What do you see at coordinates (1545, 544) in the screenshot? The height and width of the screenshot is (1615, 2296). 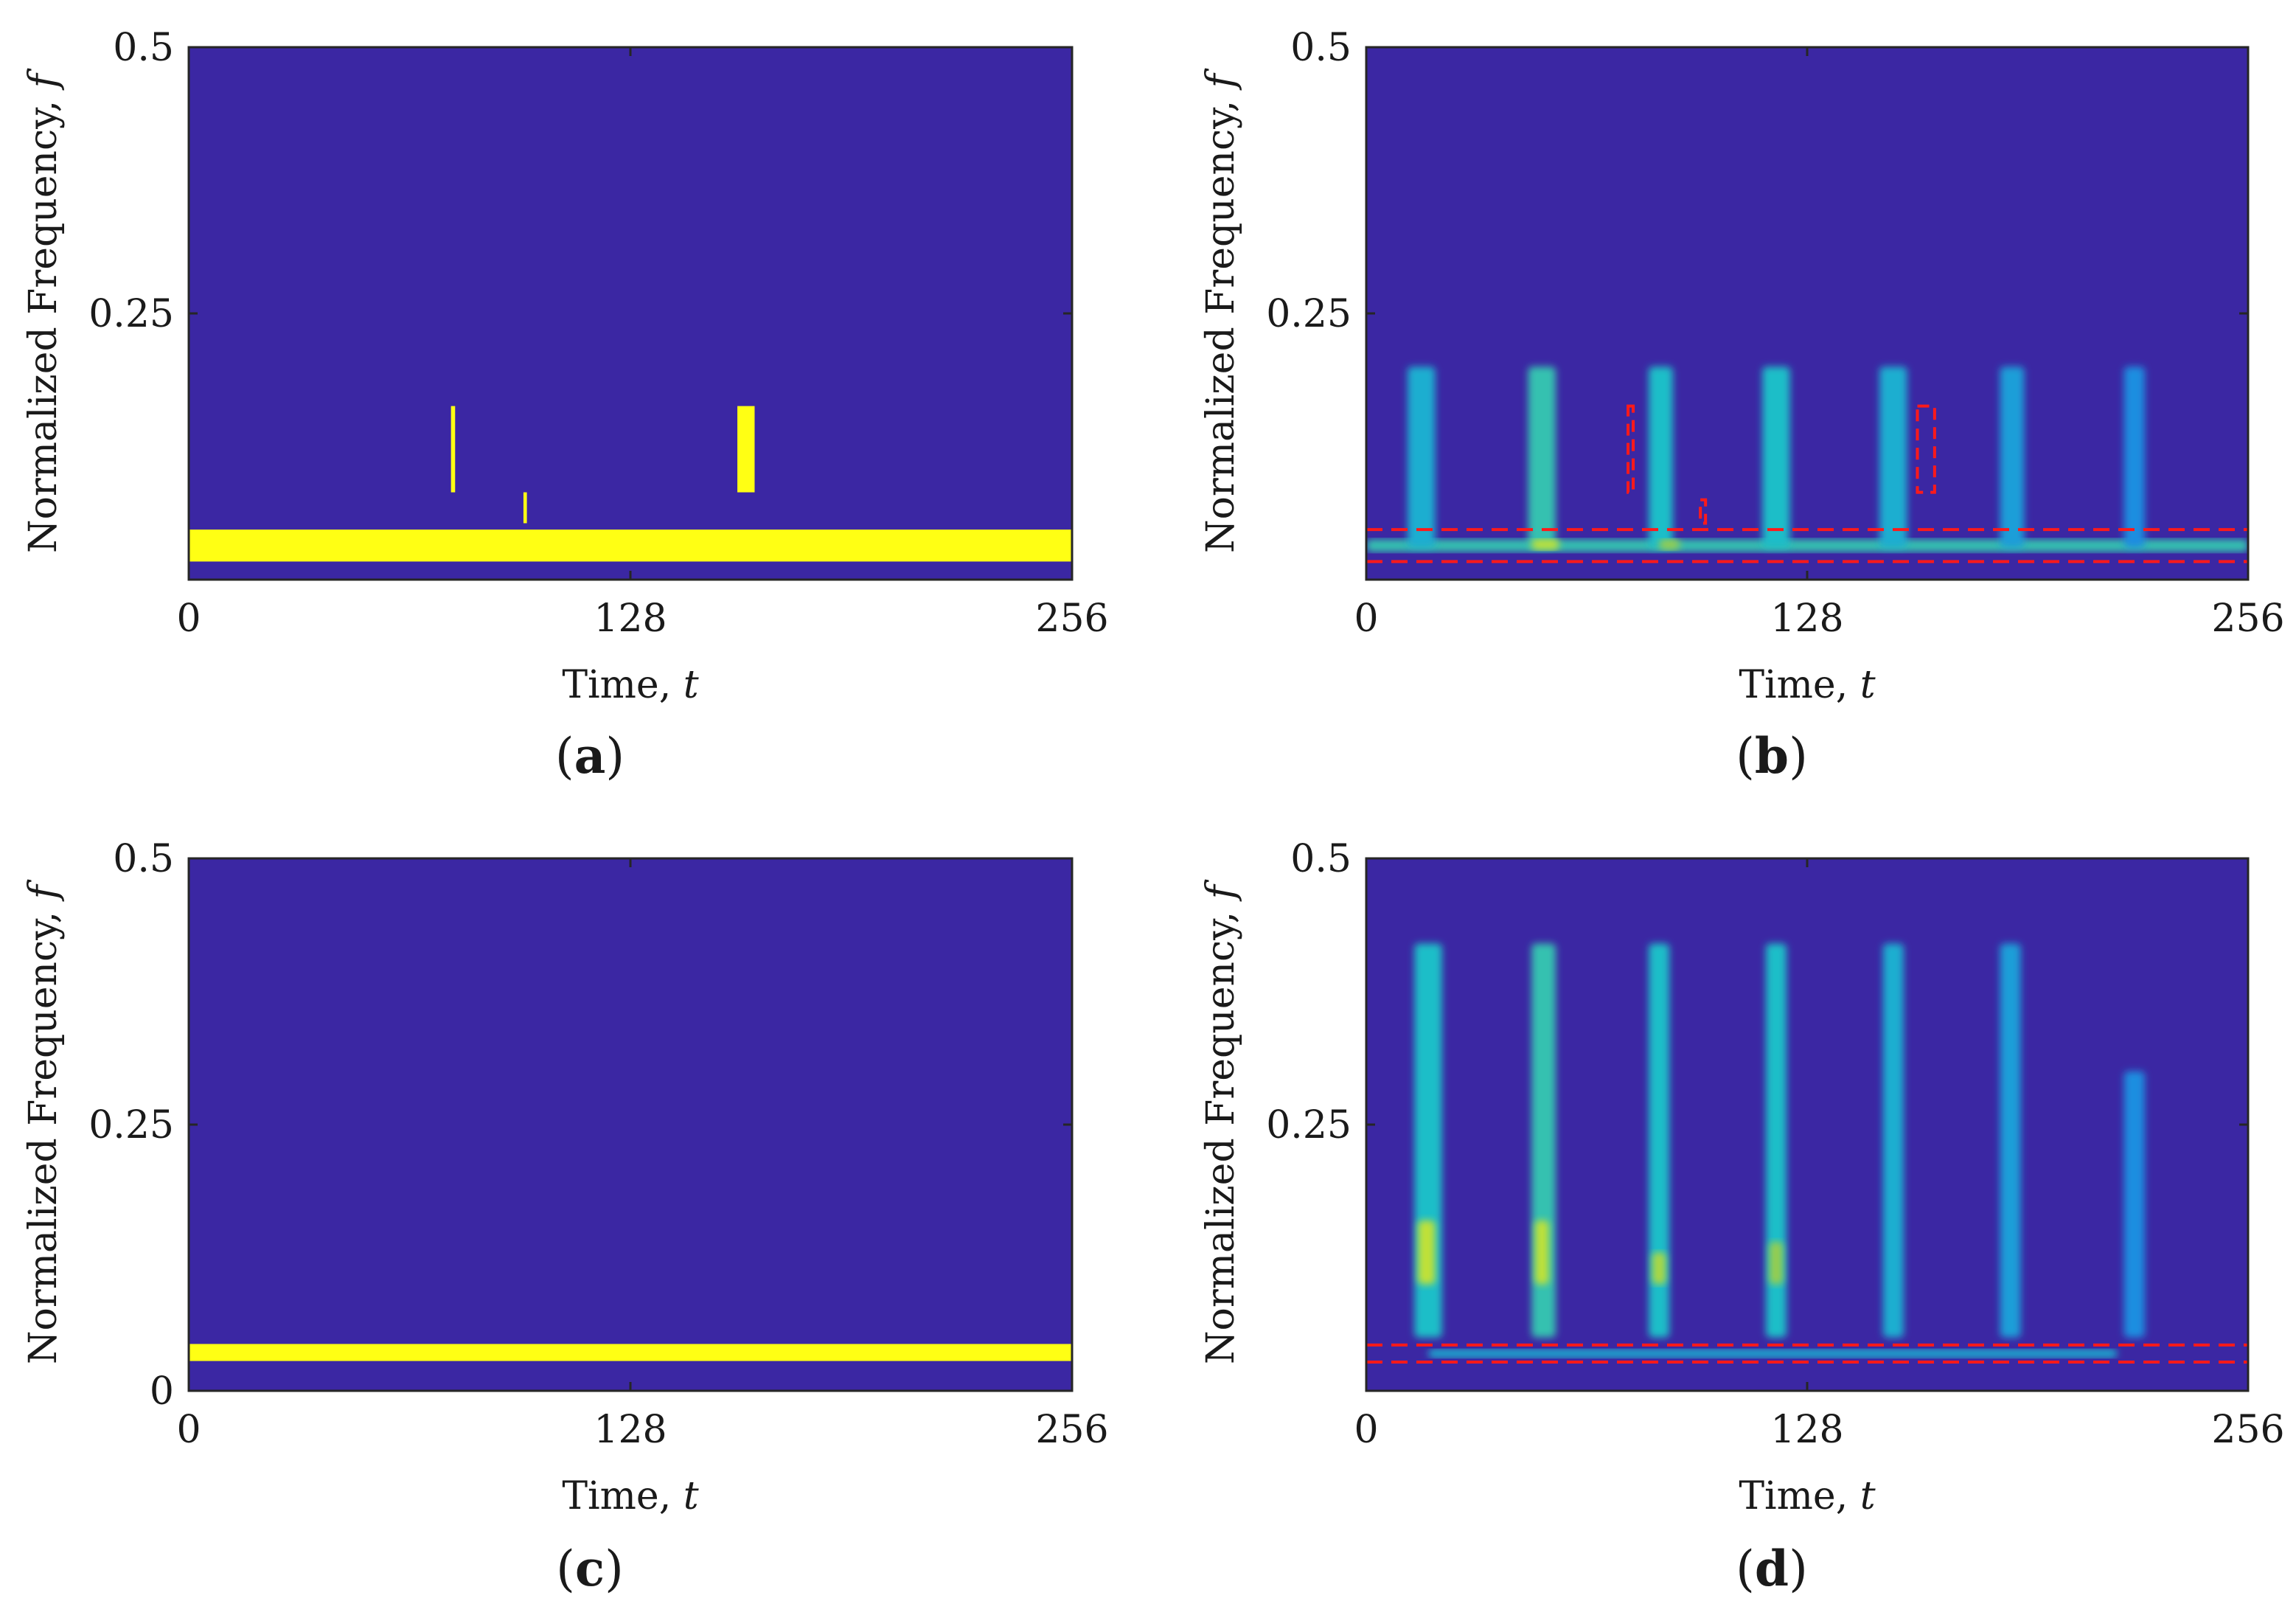 I see `tf-component-hot-spot` at bounding box center [1545, 544].